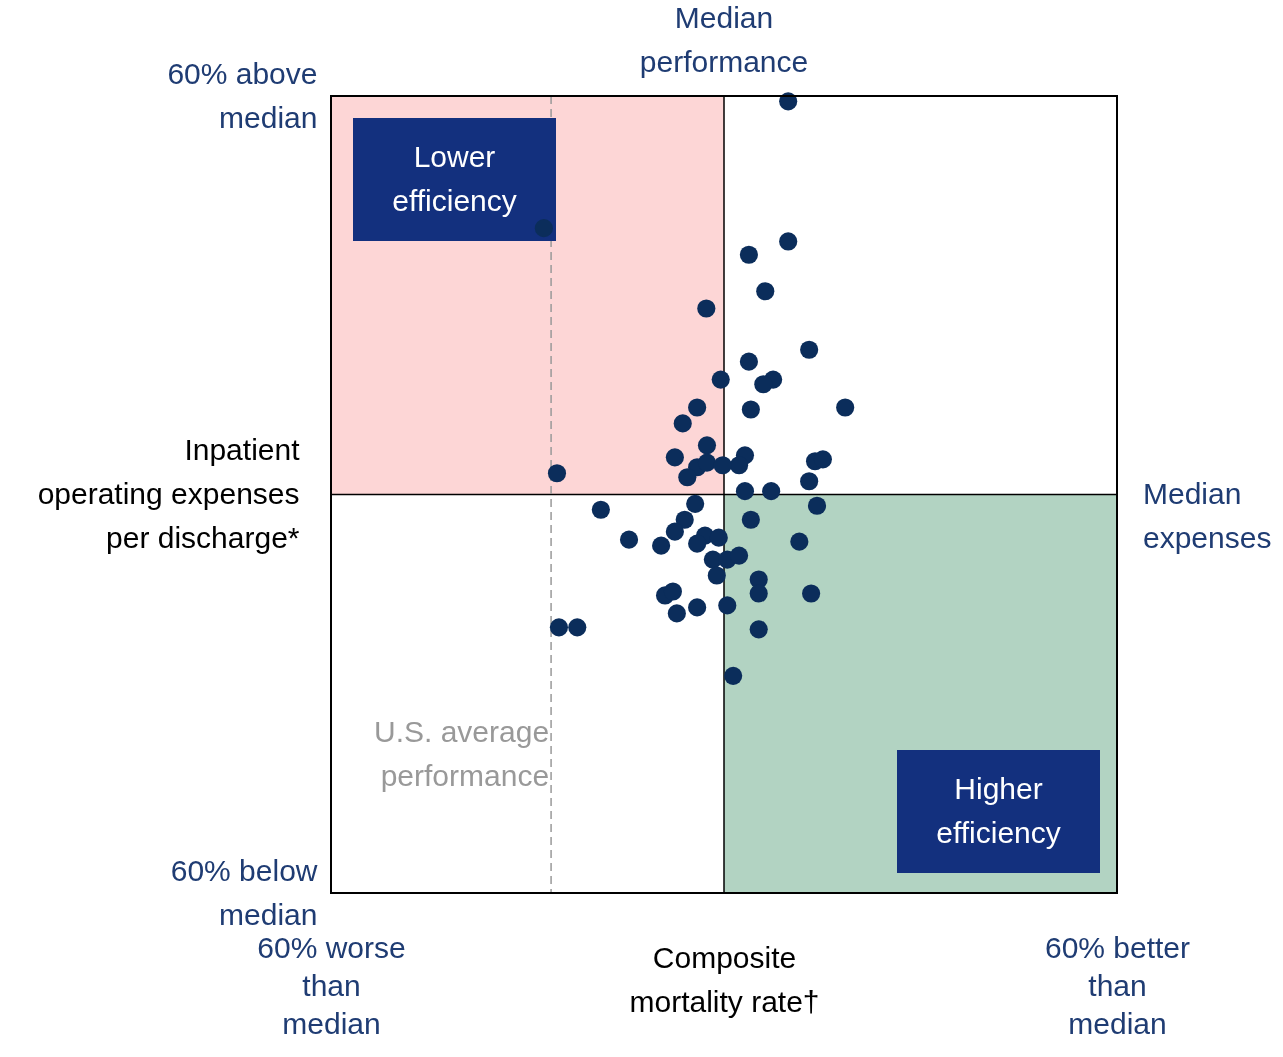  Describe the element at coordinates (1117, 985) in the screenshot. I see `x-tick-label: 60% better than median` at that location.